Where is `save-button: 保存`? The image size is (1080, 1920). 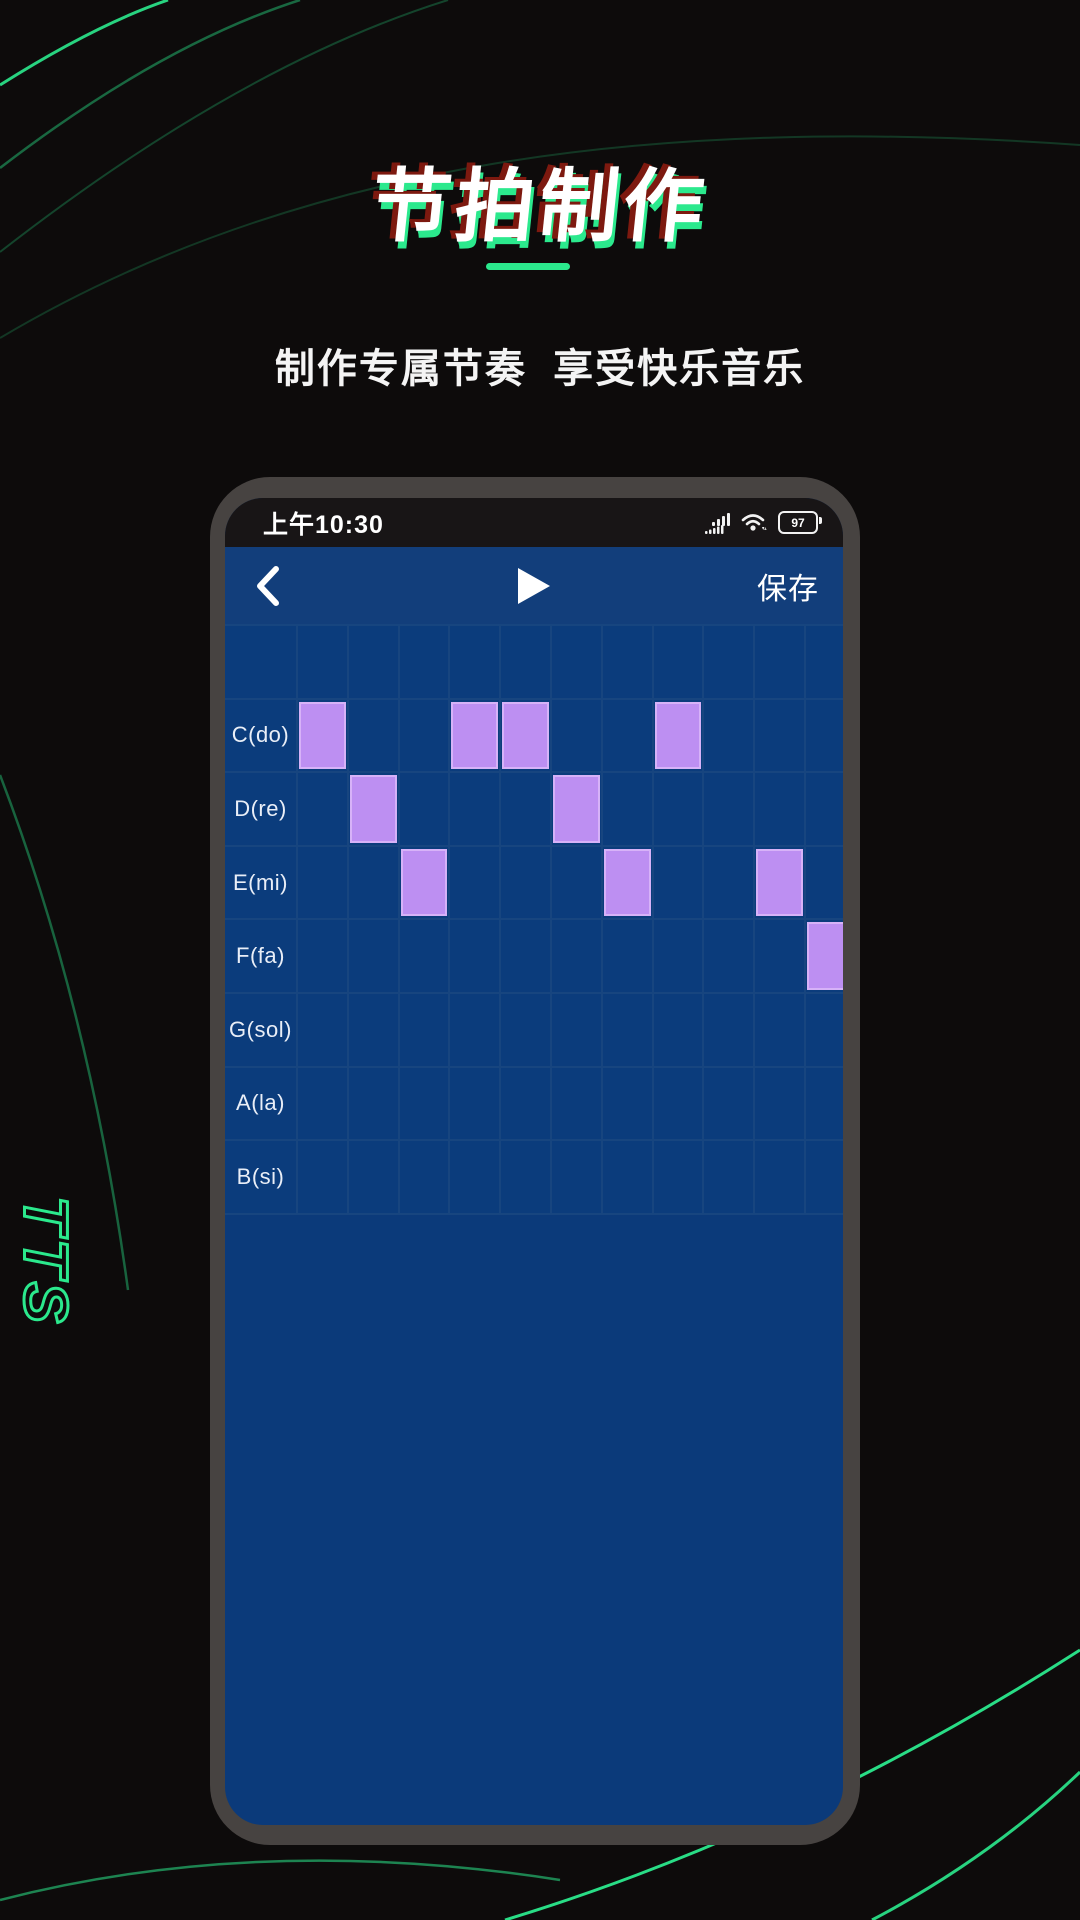
save-button: 保存 is located at coordinates (788, 589).